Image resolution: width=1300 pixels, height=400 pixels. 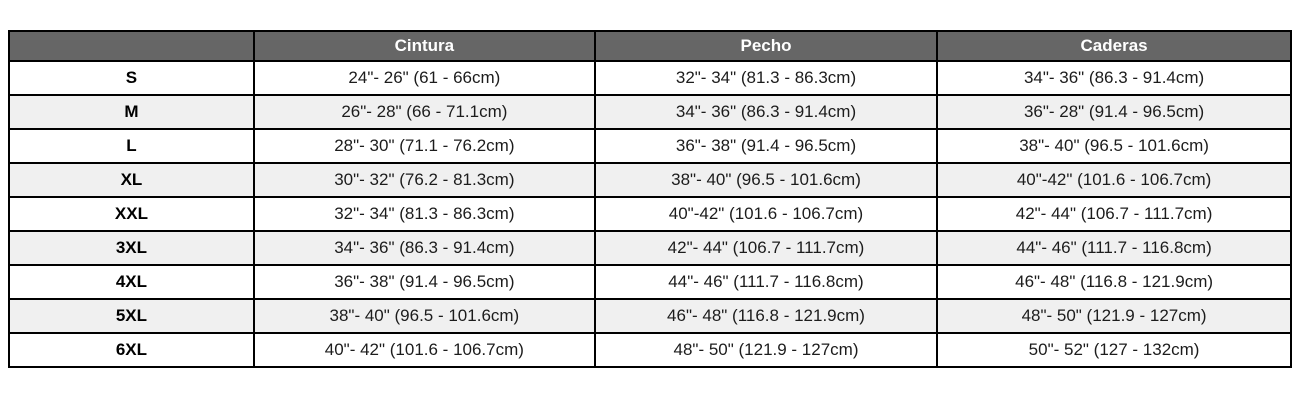 What do you see at coordinates (766, 282) in the screenshot?
I see `pecho-cell: 44"- 46" (111.7 - 116.8cm)` at bounding box center [766, 282].